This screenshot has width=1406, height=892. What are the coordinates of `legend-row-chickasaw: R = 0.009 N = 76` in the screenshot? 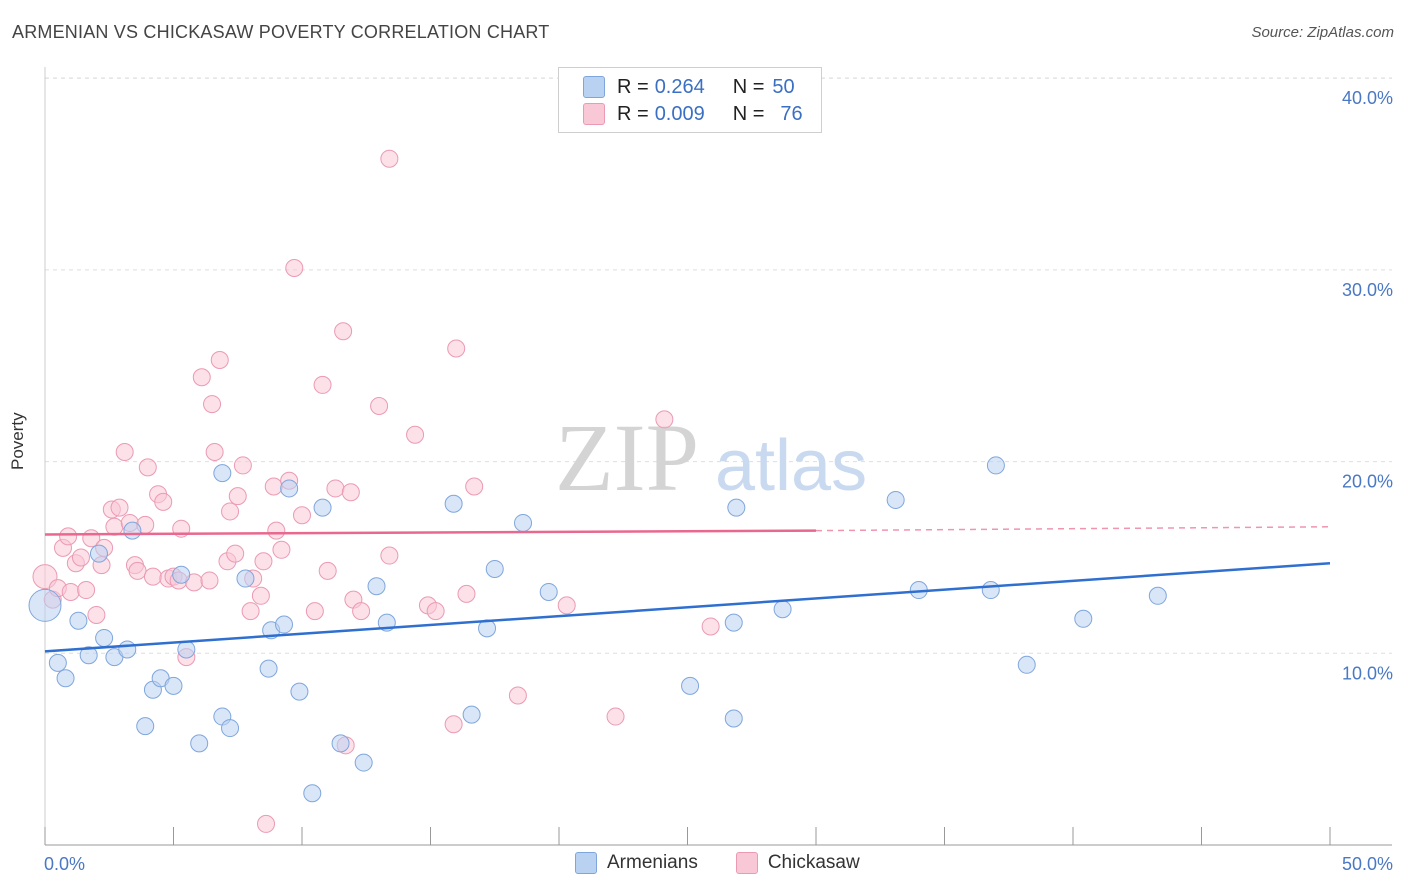 It's located at (693, 114).